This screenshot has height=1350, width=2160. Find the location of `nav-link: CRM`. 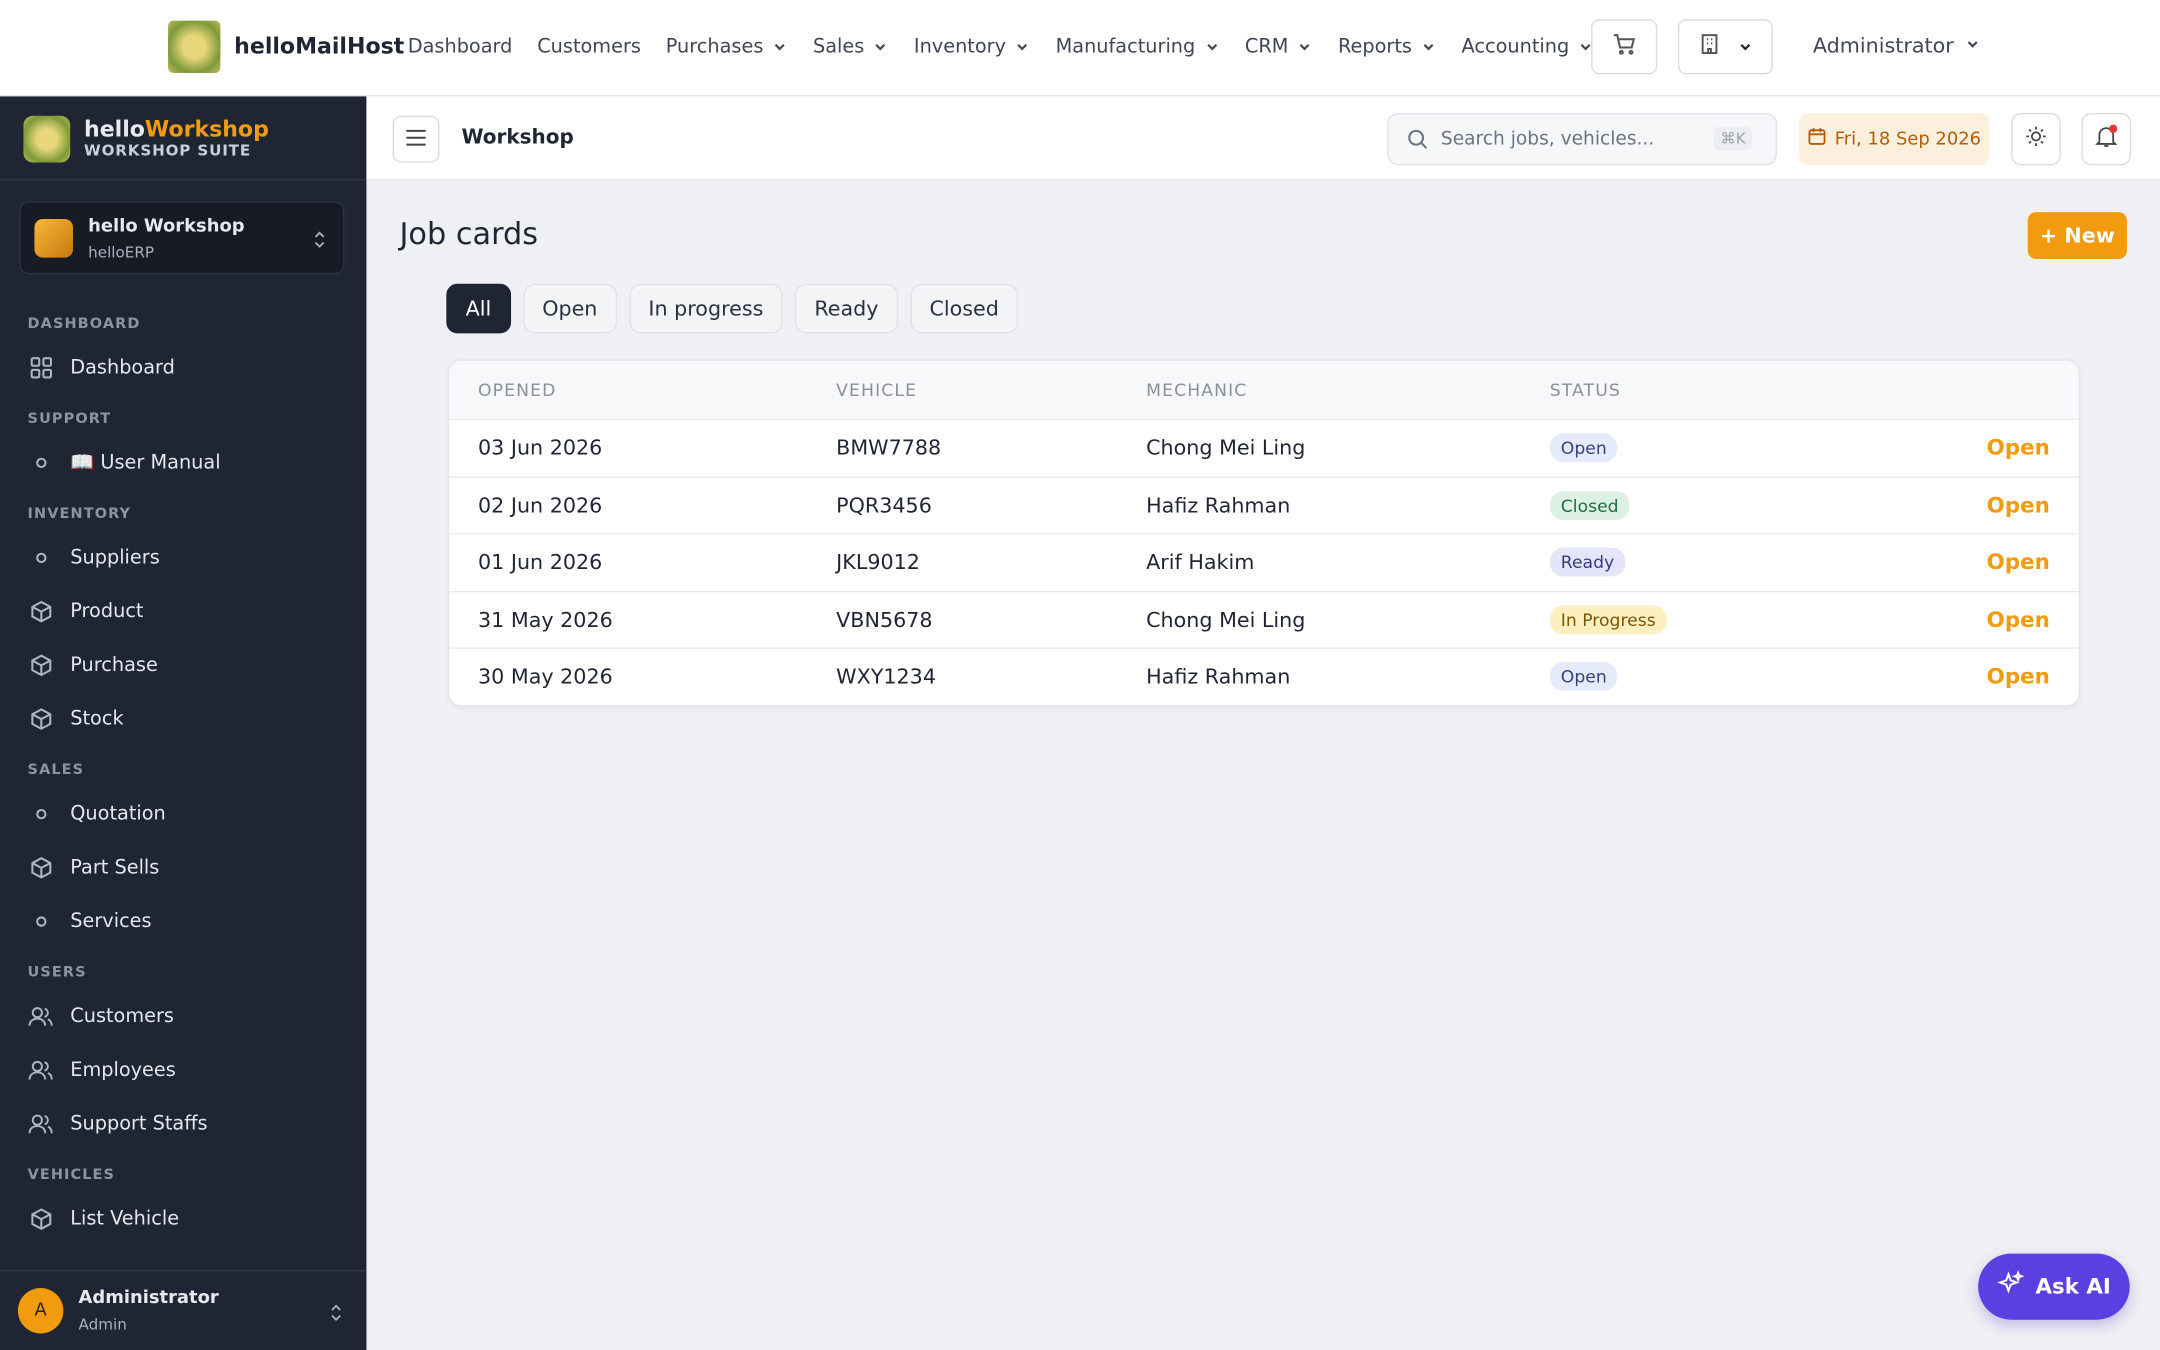

nav-link: CRM is located at coordinates (1279, 47).